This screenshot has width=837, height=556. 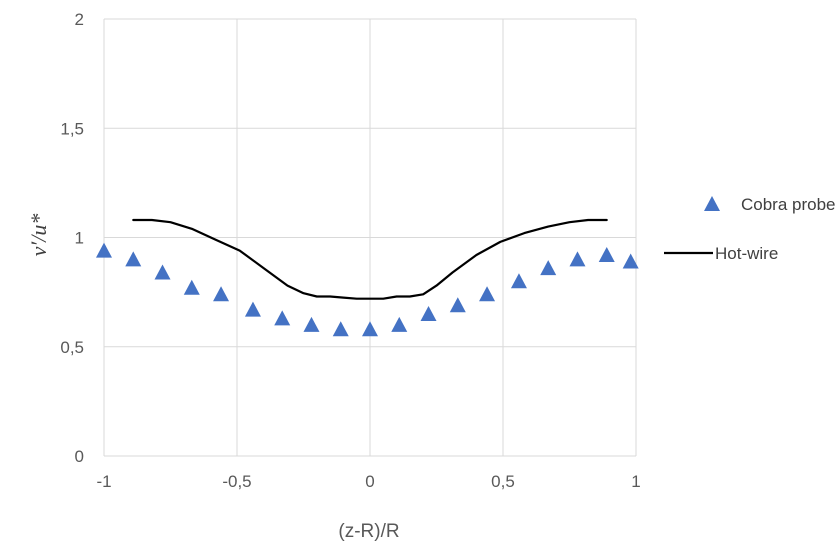 What do you see at coordinates (72, 128) in the screenshot?
I see `y-tick-label: 1,5` at bounding box center [72, 128].